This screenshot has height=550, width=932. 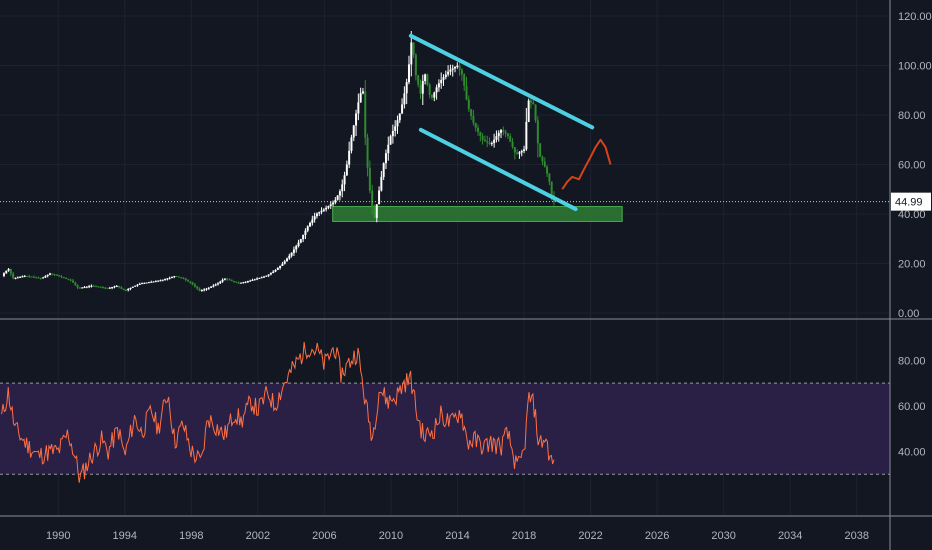 I want to click on last-price-tag, so click(x=911, y=201).